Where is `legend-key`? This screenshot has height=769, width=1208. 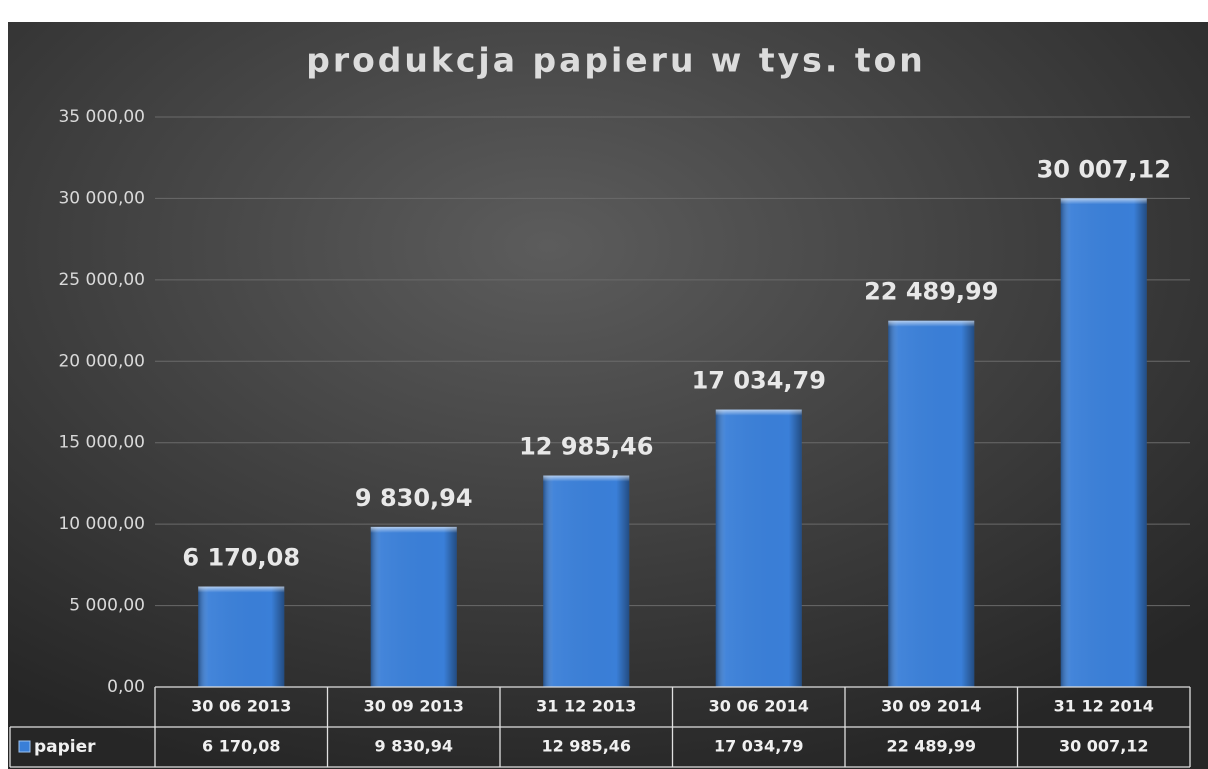
legend-key is located at coordinates (24, 746).